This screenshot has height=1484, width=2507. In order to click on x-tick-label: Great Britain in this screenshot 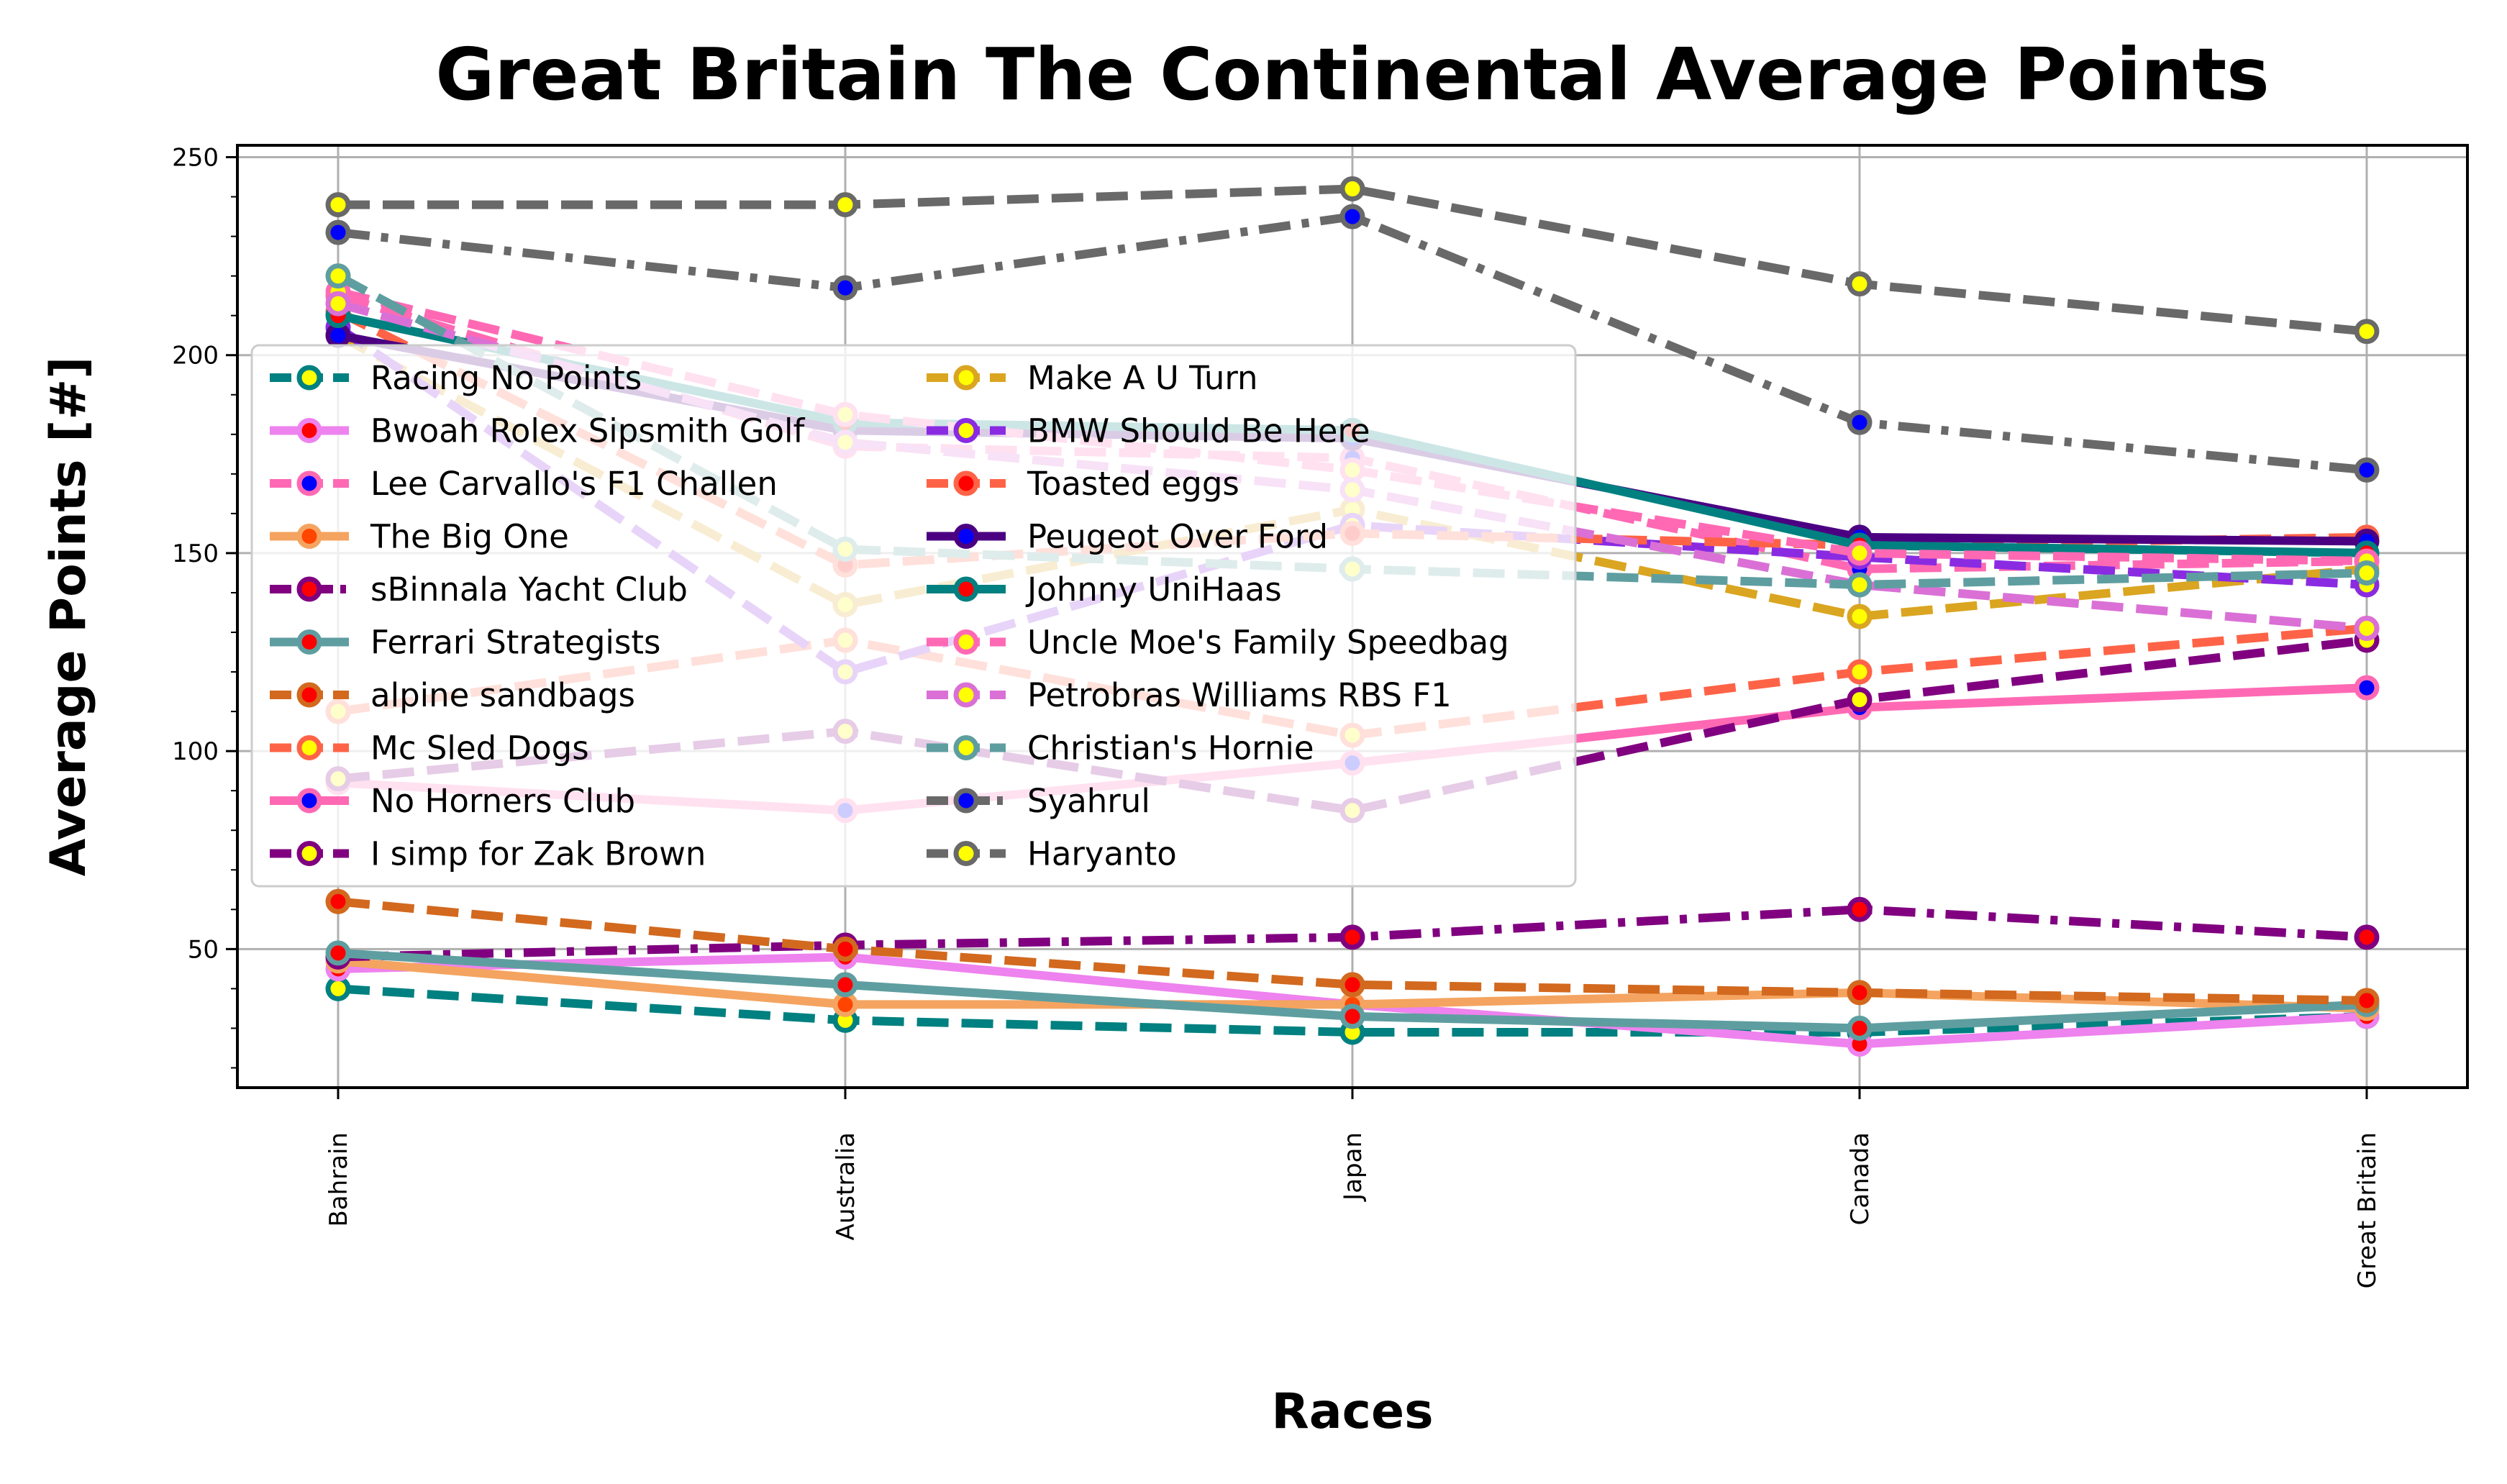, I will do `click(2367, 1210)`.